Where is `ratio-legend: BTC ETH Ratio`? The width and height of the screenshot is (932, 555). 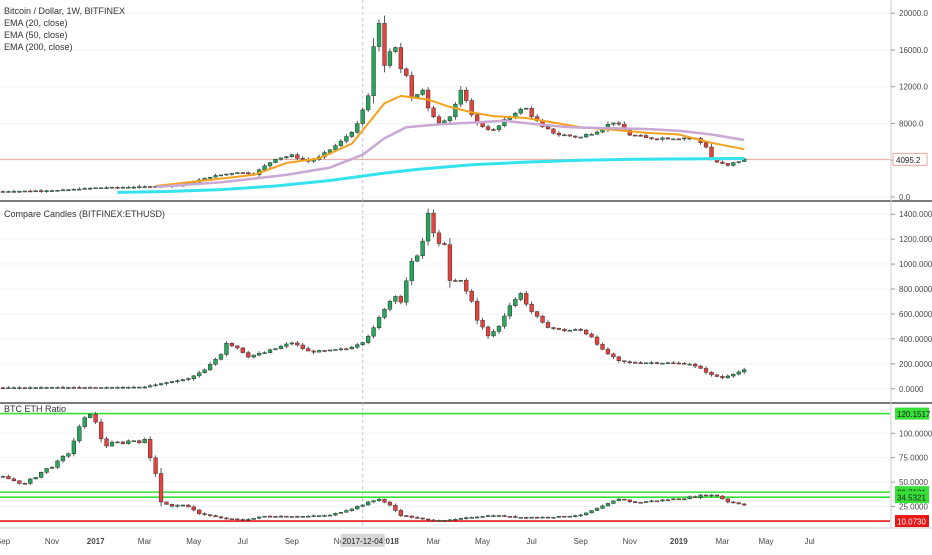 ratio-legend: BTC ETH Ratio is located at coordinates (35, 409).